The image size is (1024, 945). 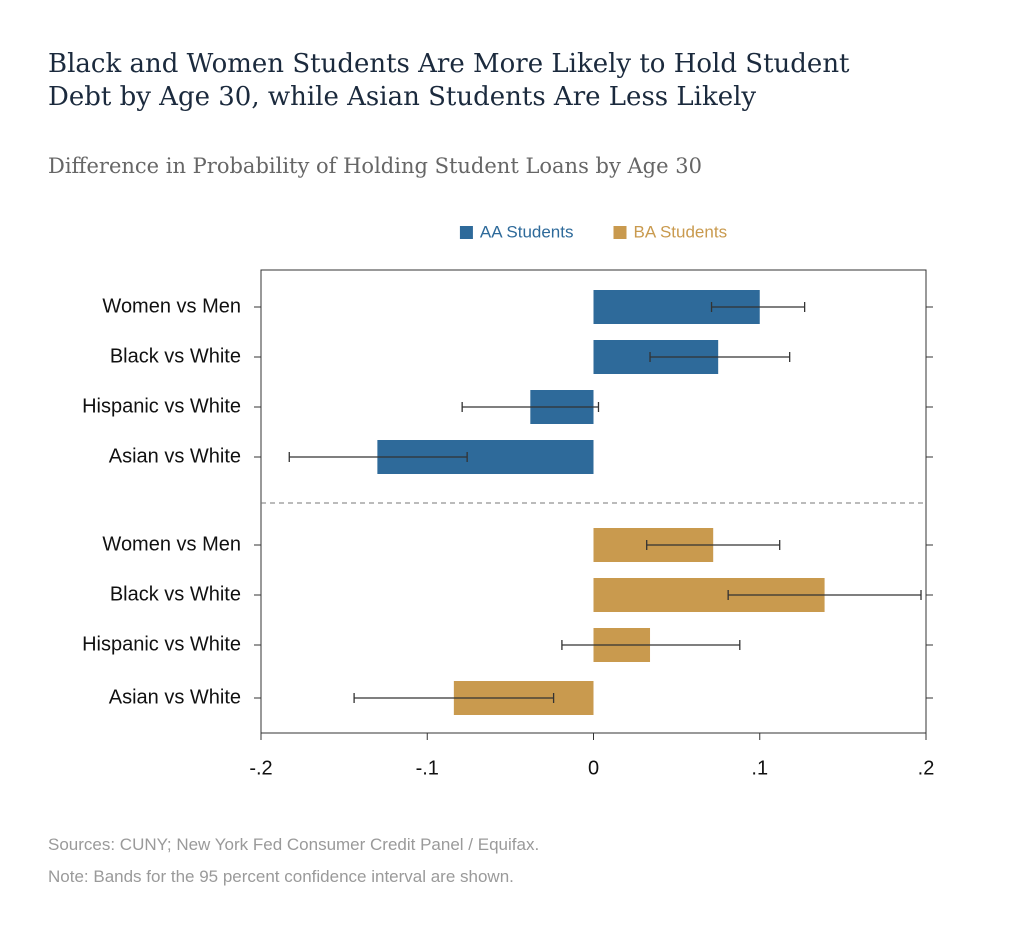 I want to click on legend-label: AA Students, so click(x=527, y=231).